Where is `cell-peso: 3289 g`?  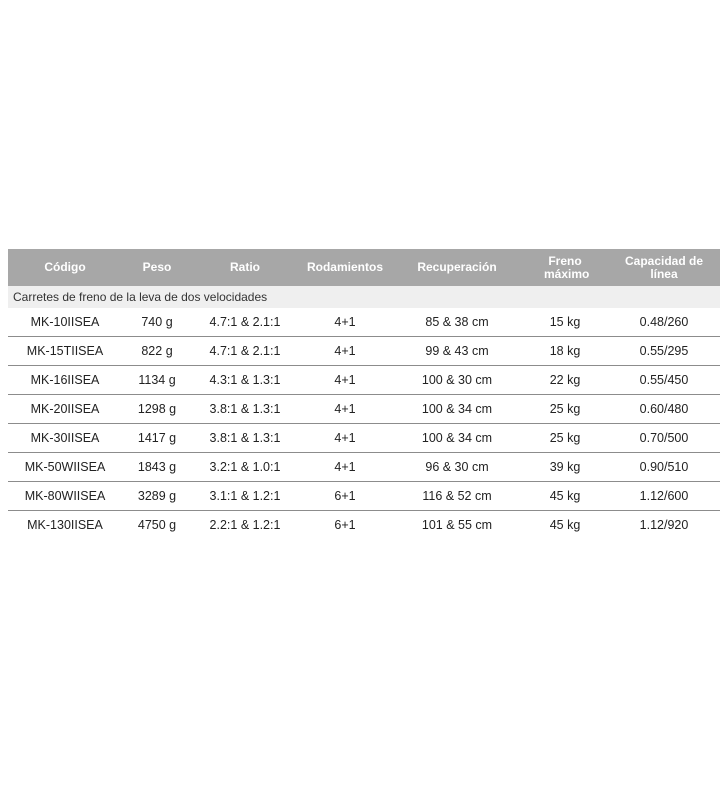
cell-peso: 3289 g is located at coordinates (157, 496).